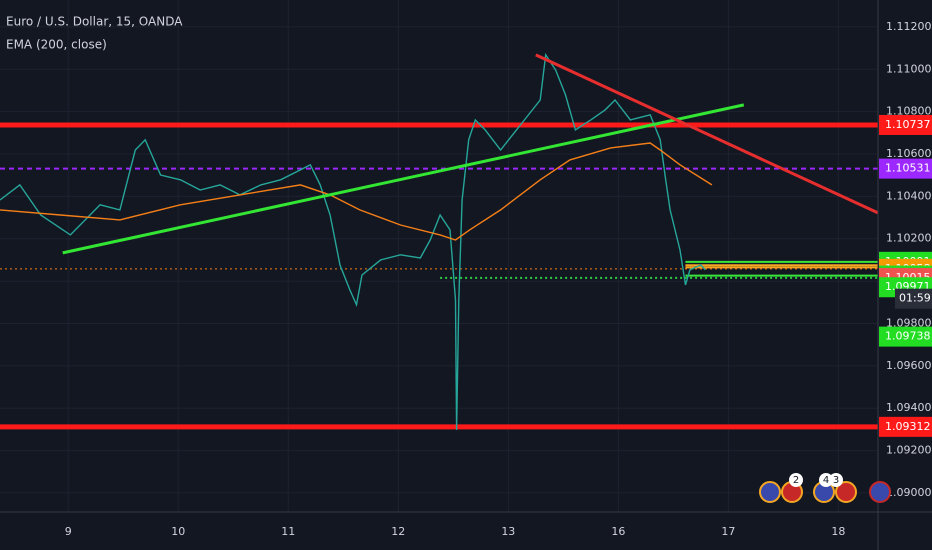  I want to click on event-count: 3, so click(836, 480).